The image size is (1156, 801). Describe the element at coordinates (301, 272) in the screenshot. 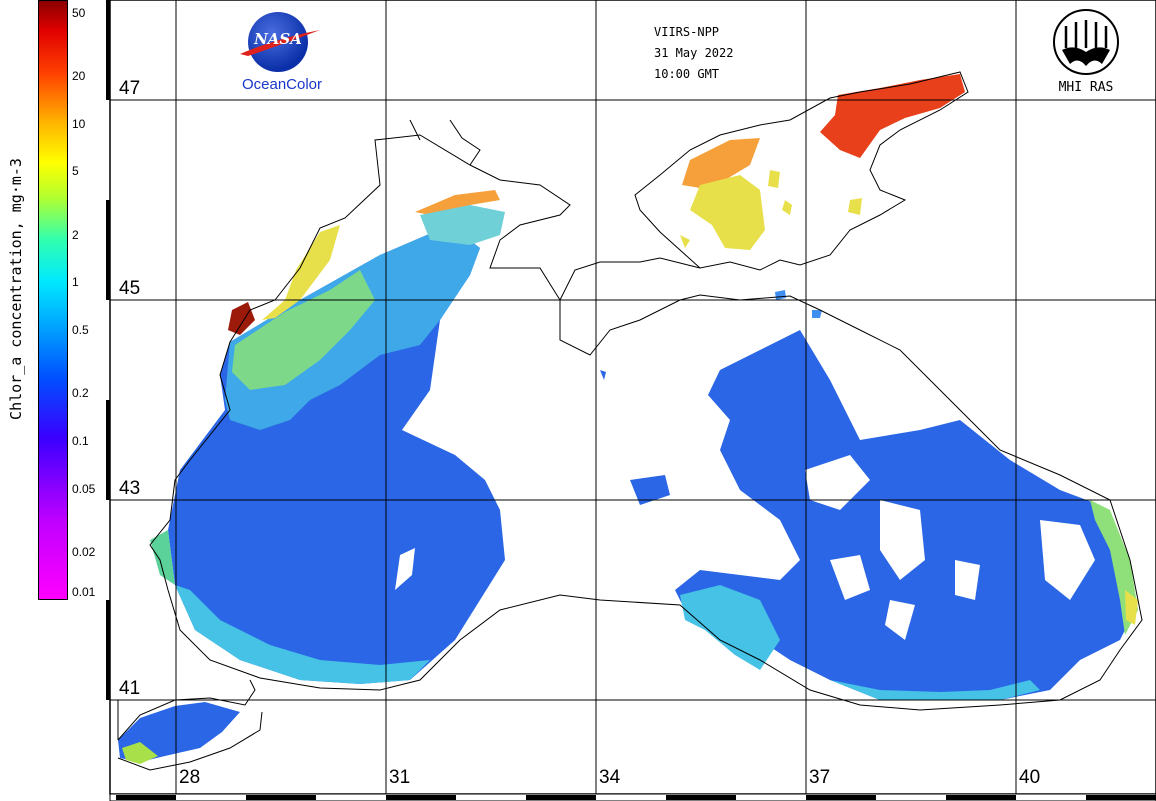

I see `nw-coast-yellow` at that location.